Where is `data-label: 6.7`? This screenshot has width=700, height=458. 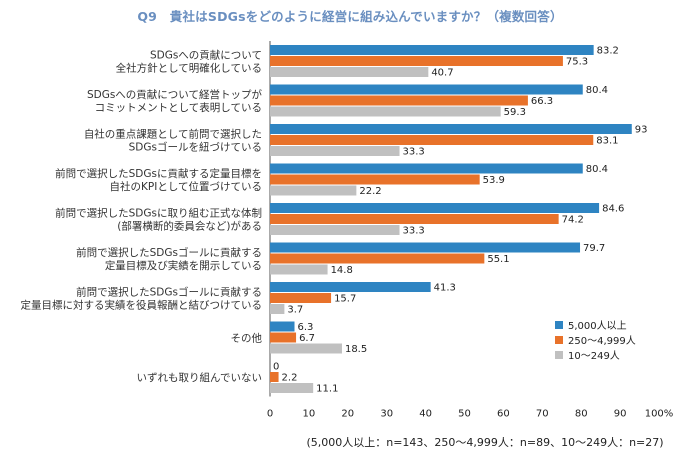 data-label: 6.7 is located at coordinates (307, 338).